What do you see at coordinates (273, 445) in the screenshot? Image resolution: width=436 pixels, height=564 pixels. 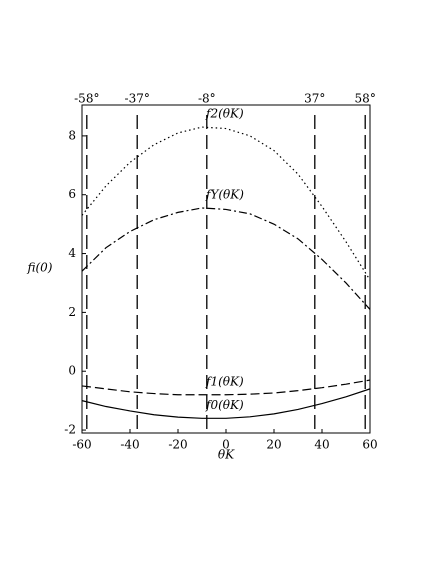 I see `x-tick-label: 20` at bounding box center [273, 445].